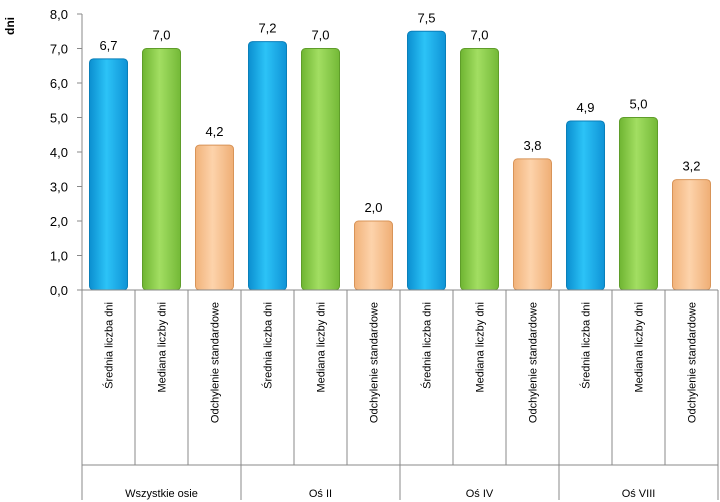  Describe the element at coordinates (108, 45) in the screenshot. I see `bar-value-label: 6,7` at that location.